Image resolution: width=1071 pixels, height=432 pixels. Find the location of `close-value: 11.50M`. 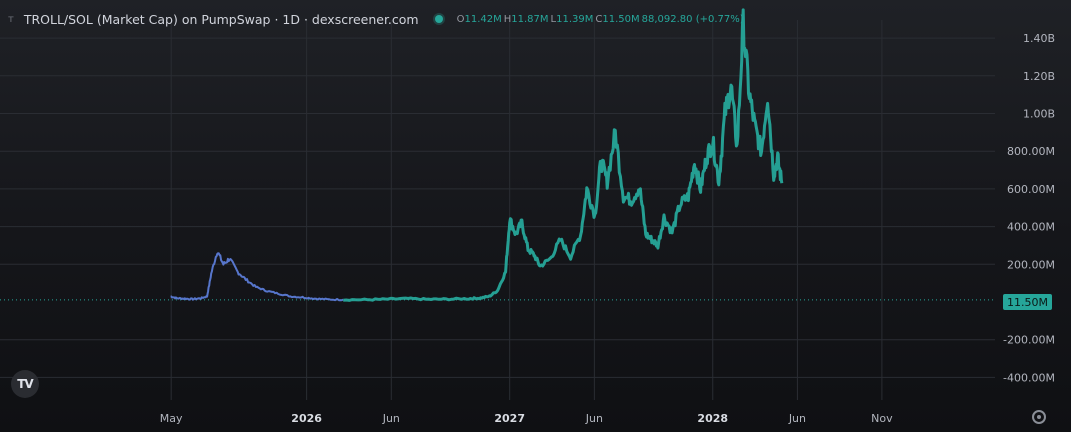

close-value: 11.50M is located at coordinates (621, 19).